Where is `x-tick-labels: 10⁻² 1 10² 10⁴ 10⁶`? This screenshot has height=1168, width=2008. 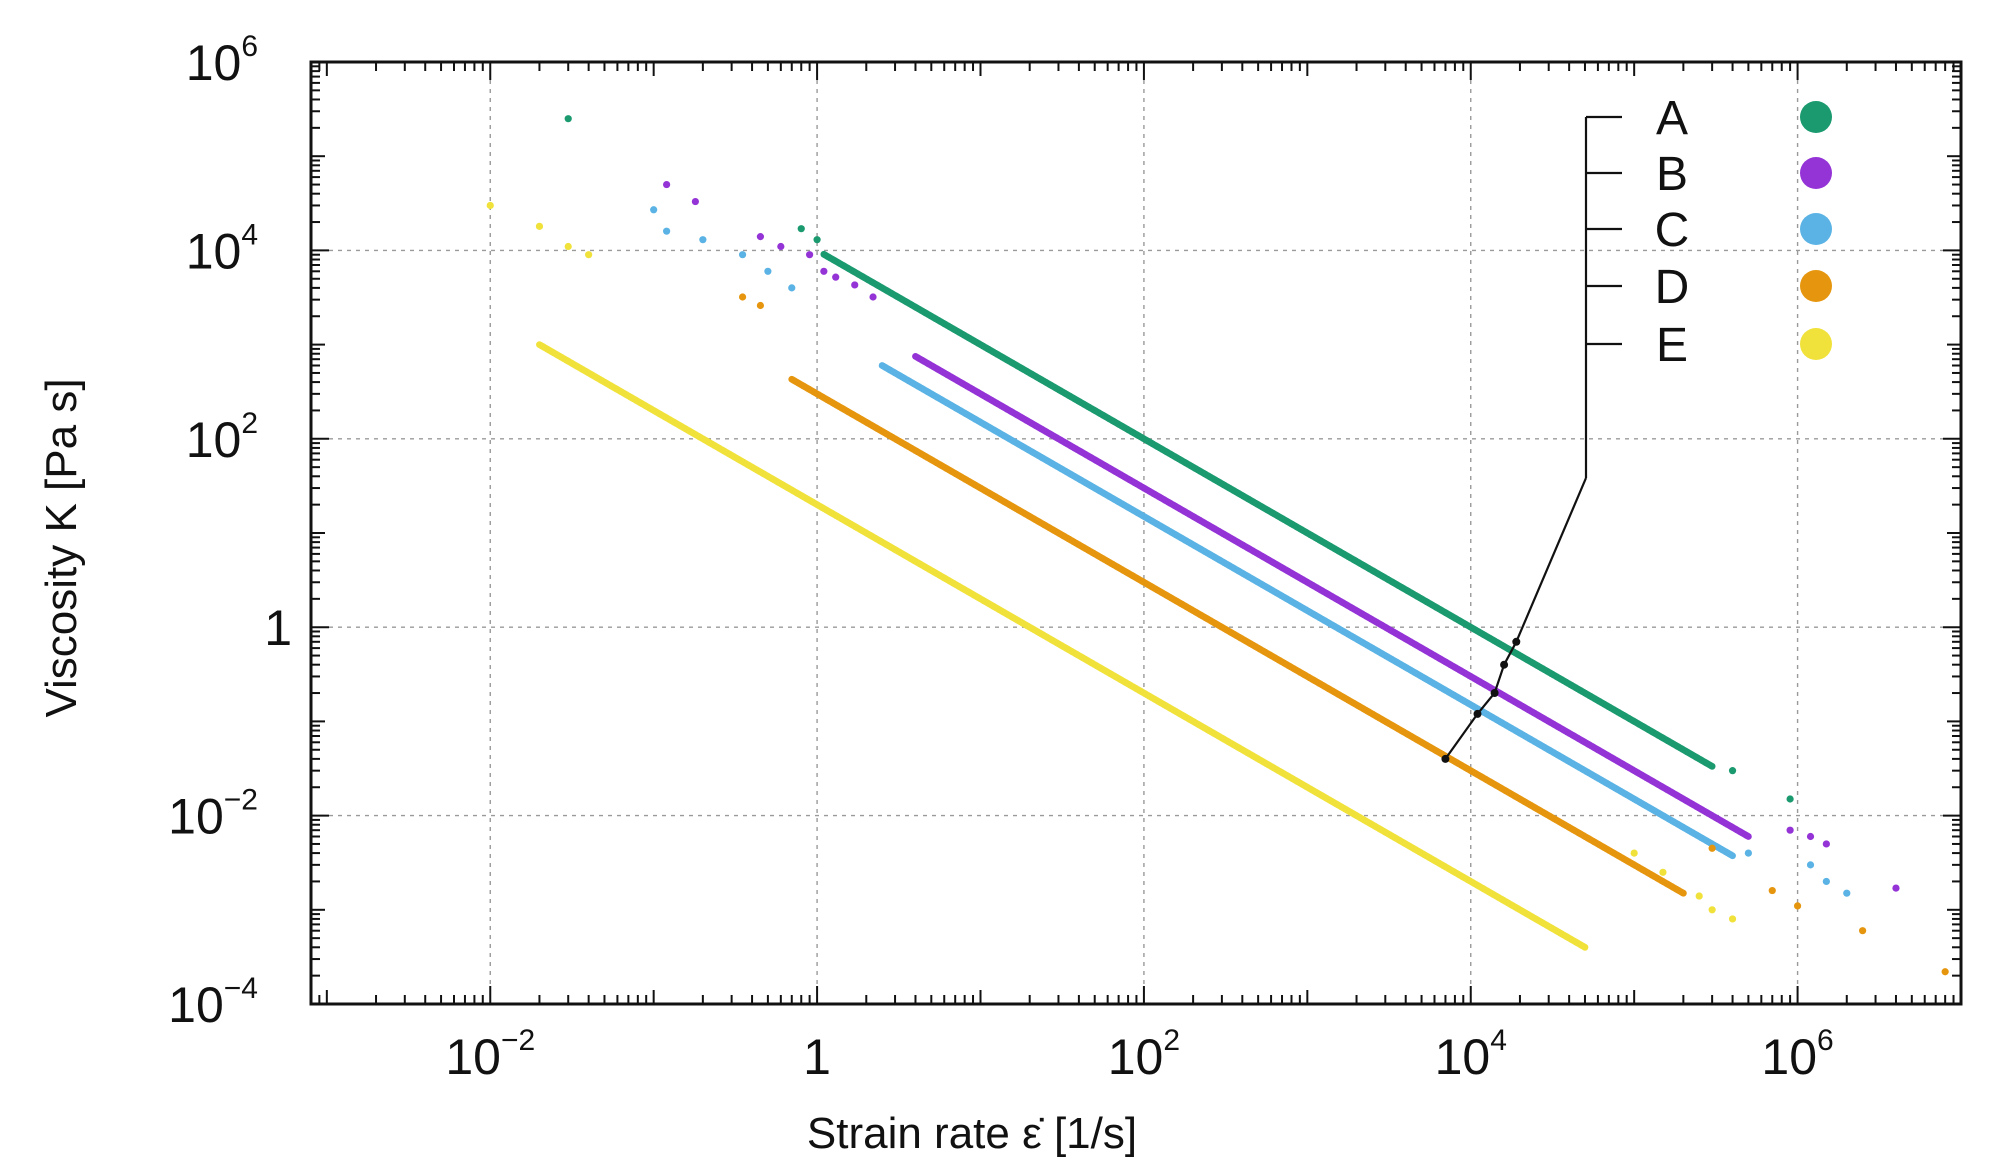 x-tick-labels: 10⁻² 1 10² 10⁴ 10⁶ is located at coordinates (1139, 1054).